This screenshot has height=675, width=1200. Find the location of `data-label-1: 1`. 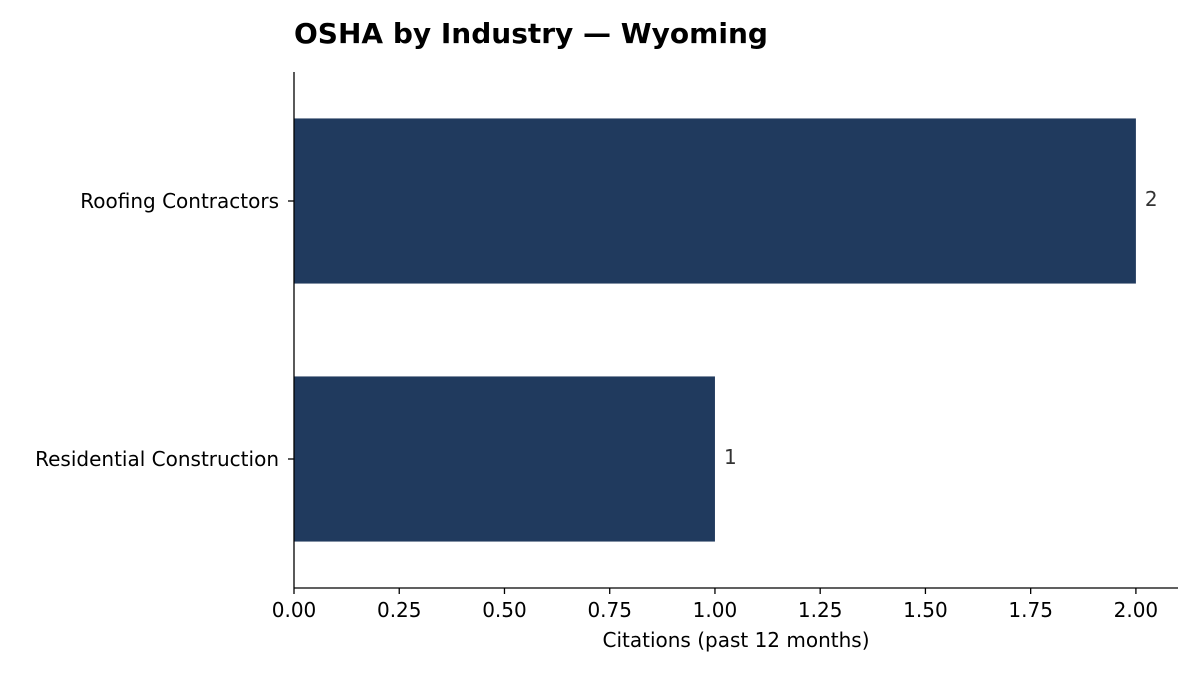

data-label-1: 1 is located at coordinates (730, 457).